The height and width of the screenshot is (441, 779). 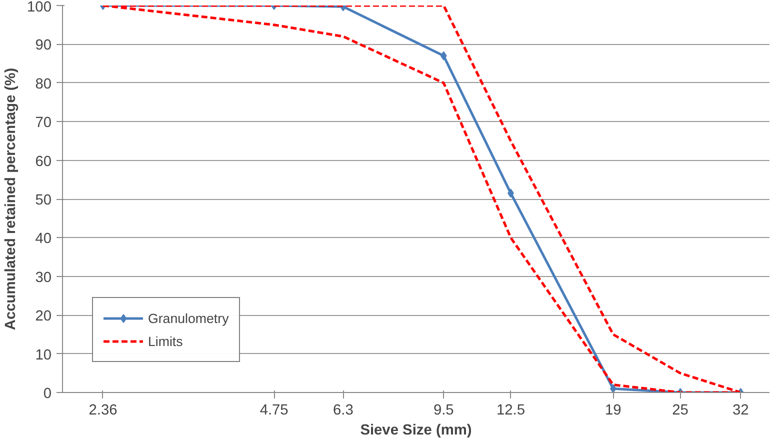 I want to click on x-tick-label: 32, so click(x=740, y=410).